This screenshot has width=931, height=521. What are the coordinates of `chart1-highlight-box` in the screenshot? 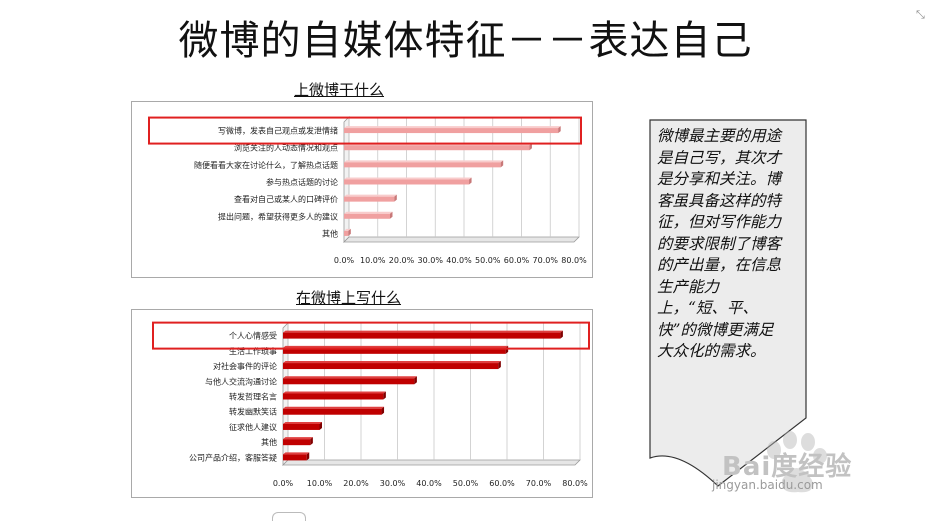 It's located at (365, 130).